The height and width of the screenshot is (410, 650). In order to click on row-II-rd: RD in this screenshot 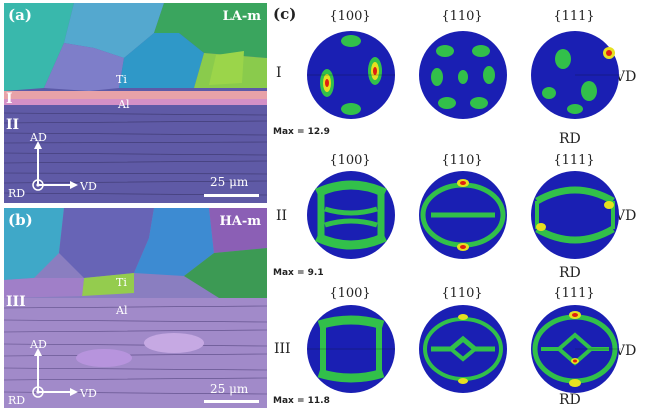, I will do `click(570, 273)`.